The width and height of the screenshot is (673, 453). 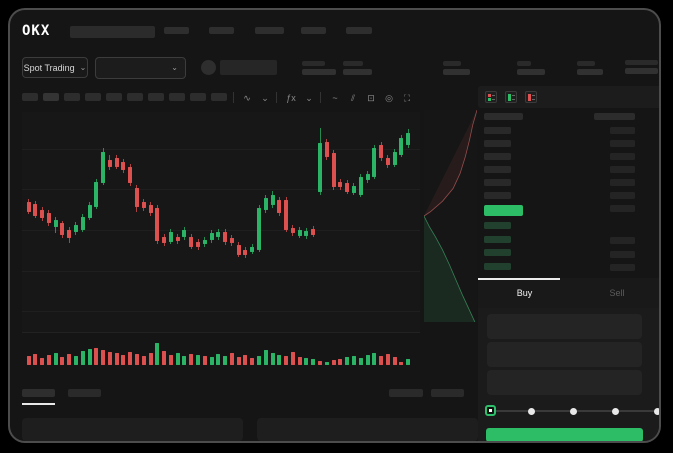 I want to click on gridline, so click(x=221, y=189).